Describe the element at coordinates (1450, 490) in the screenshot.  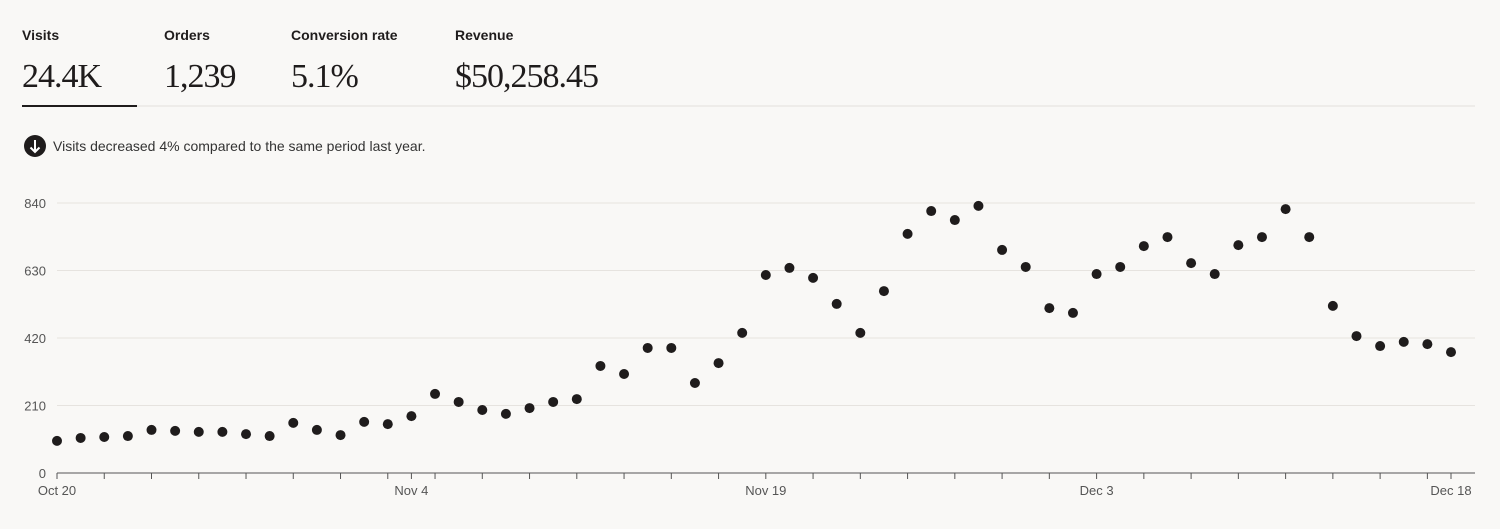
I see `x-tick-label: Dec 18` at that location.